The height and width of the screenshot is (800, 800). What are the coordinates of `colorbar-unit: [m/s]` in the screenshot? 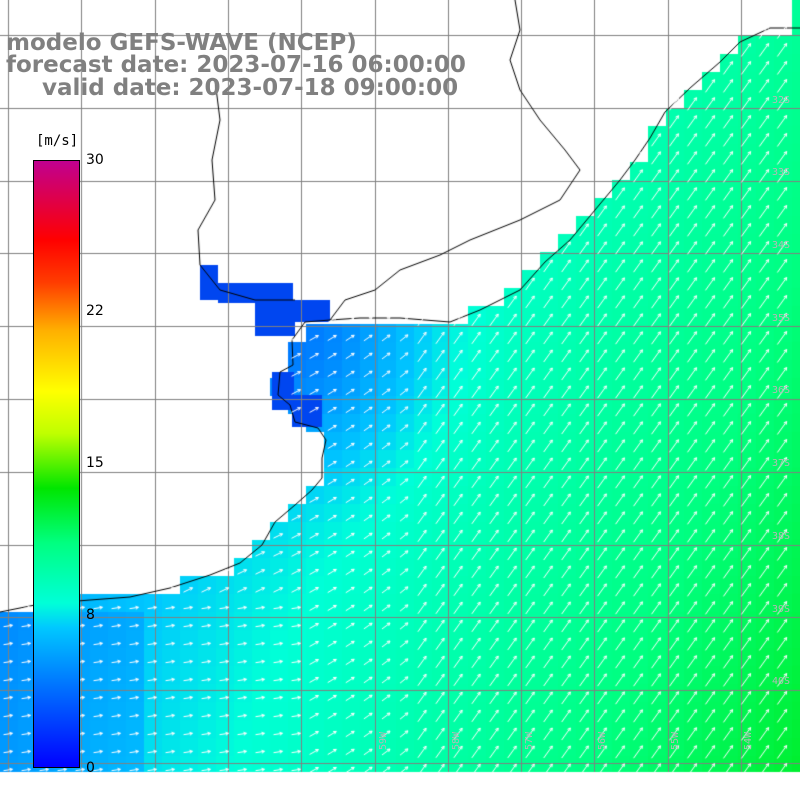 It's located at (57, 141).